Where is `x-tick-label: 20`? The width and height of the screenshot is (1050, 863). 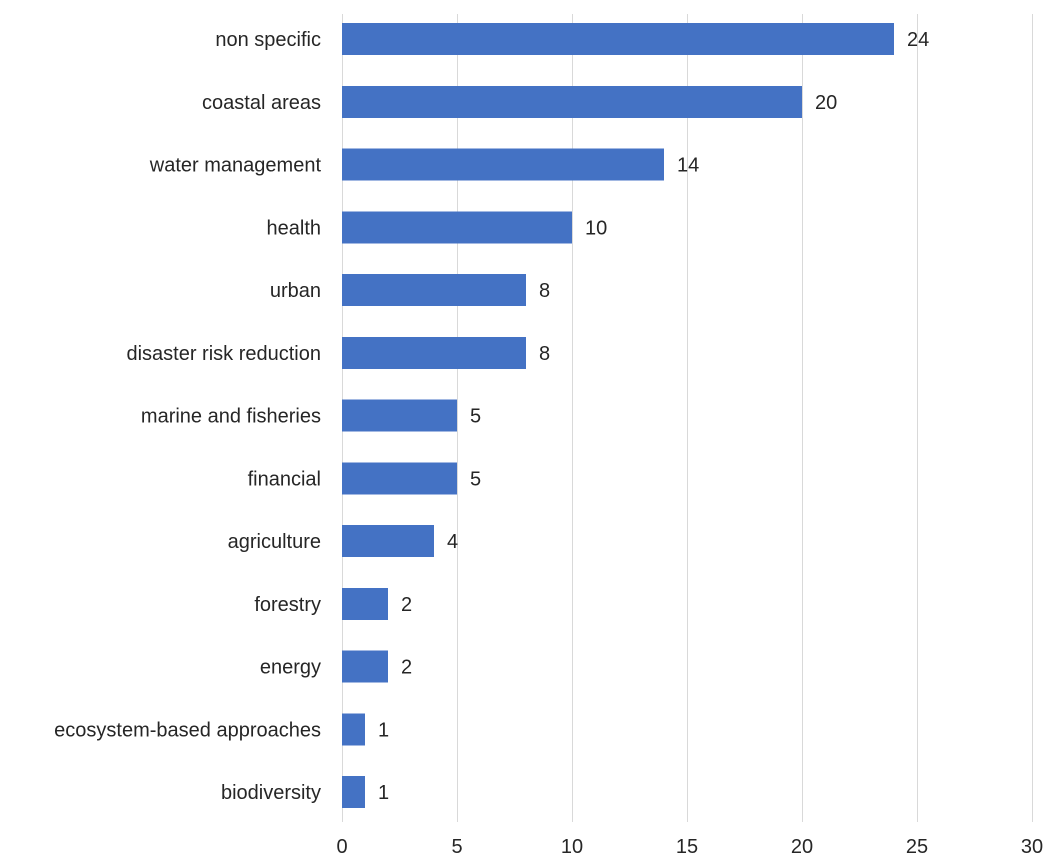 x-tick-label: 20 is located at coordinates (802, 847).